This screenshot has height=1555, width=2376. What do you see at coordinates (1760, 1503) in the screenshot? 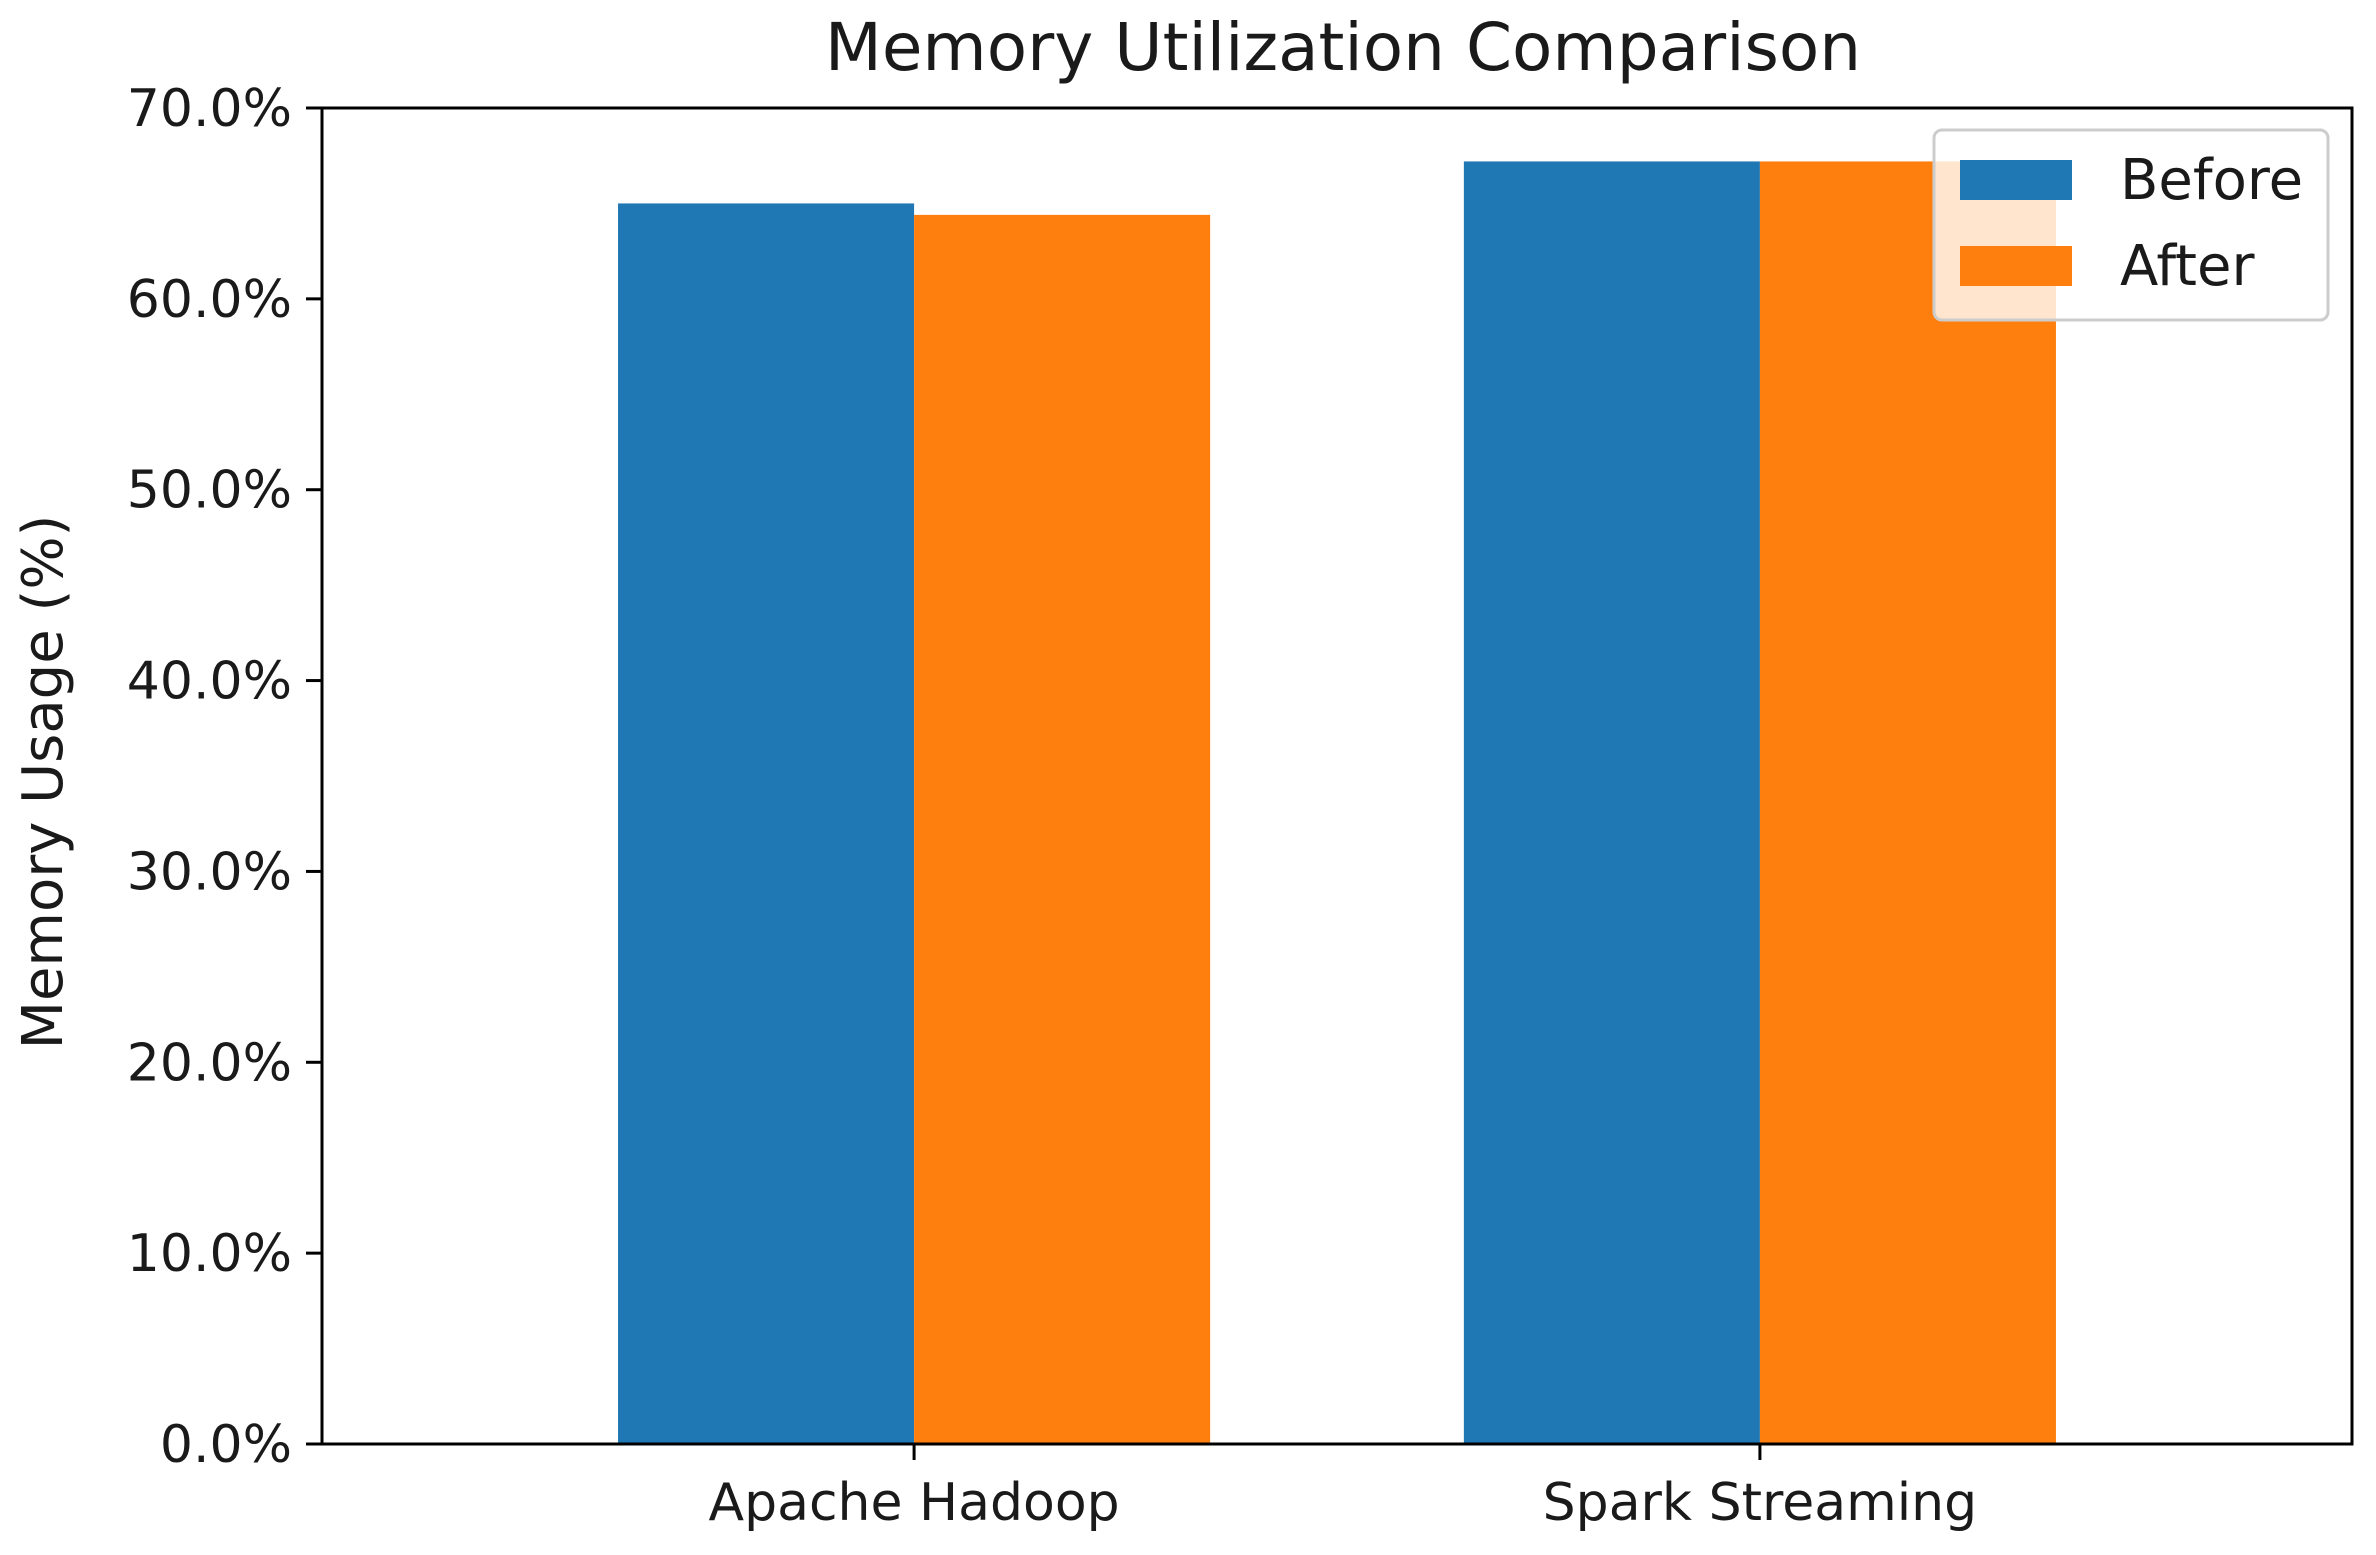
I see `x-tick-label: Spark Streaming` at bounding box center [1760, 1503].